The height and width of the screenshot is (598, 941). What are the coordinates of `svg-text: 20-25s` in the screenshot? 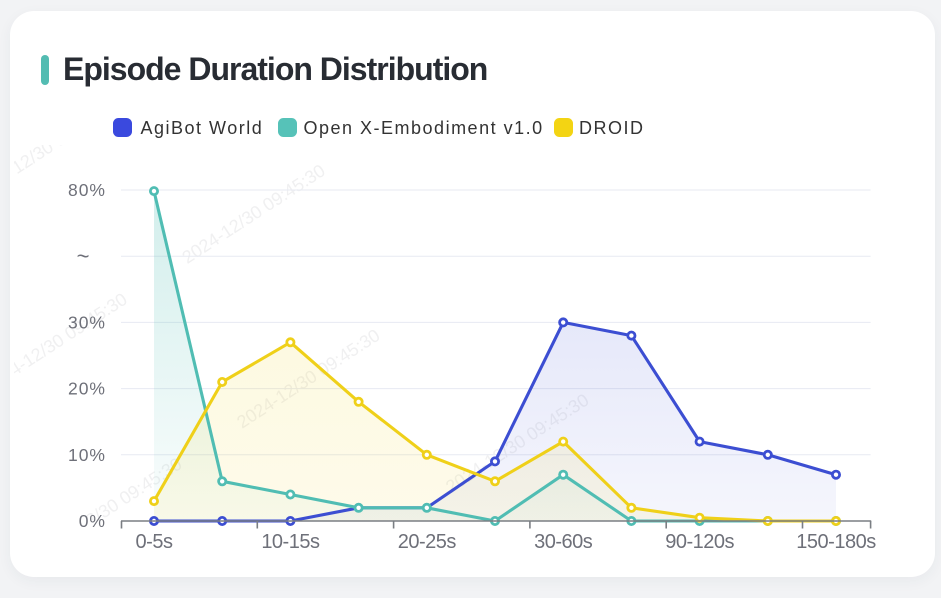 It's located at (427, 542).